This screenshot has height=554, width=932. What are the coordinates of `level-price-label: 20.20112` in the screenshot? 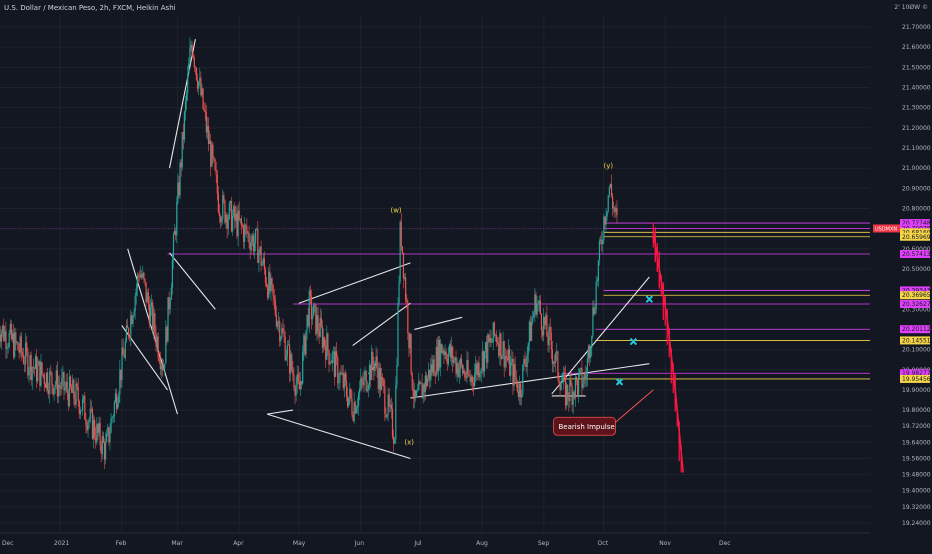 It's located at (916, 329).